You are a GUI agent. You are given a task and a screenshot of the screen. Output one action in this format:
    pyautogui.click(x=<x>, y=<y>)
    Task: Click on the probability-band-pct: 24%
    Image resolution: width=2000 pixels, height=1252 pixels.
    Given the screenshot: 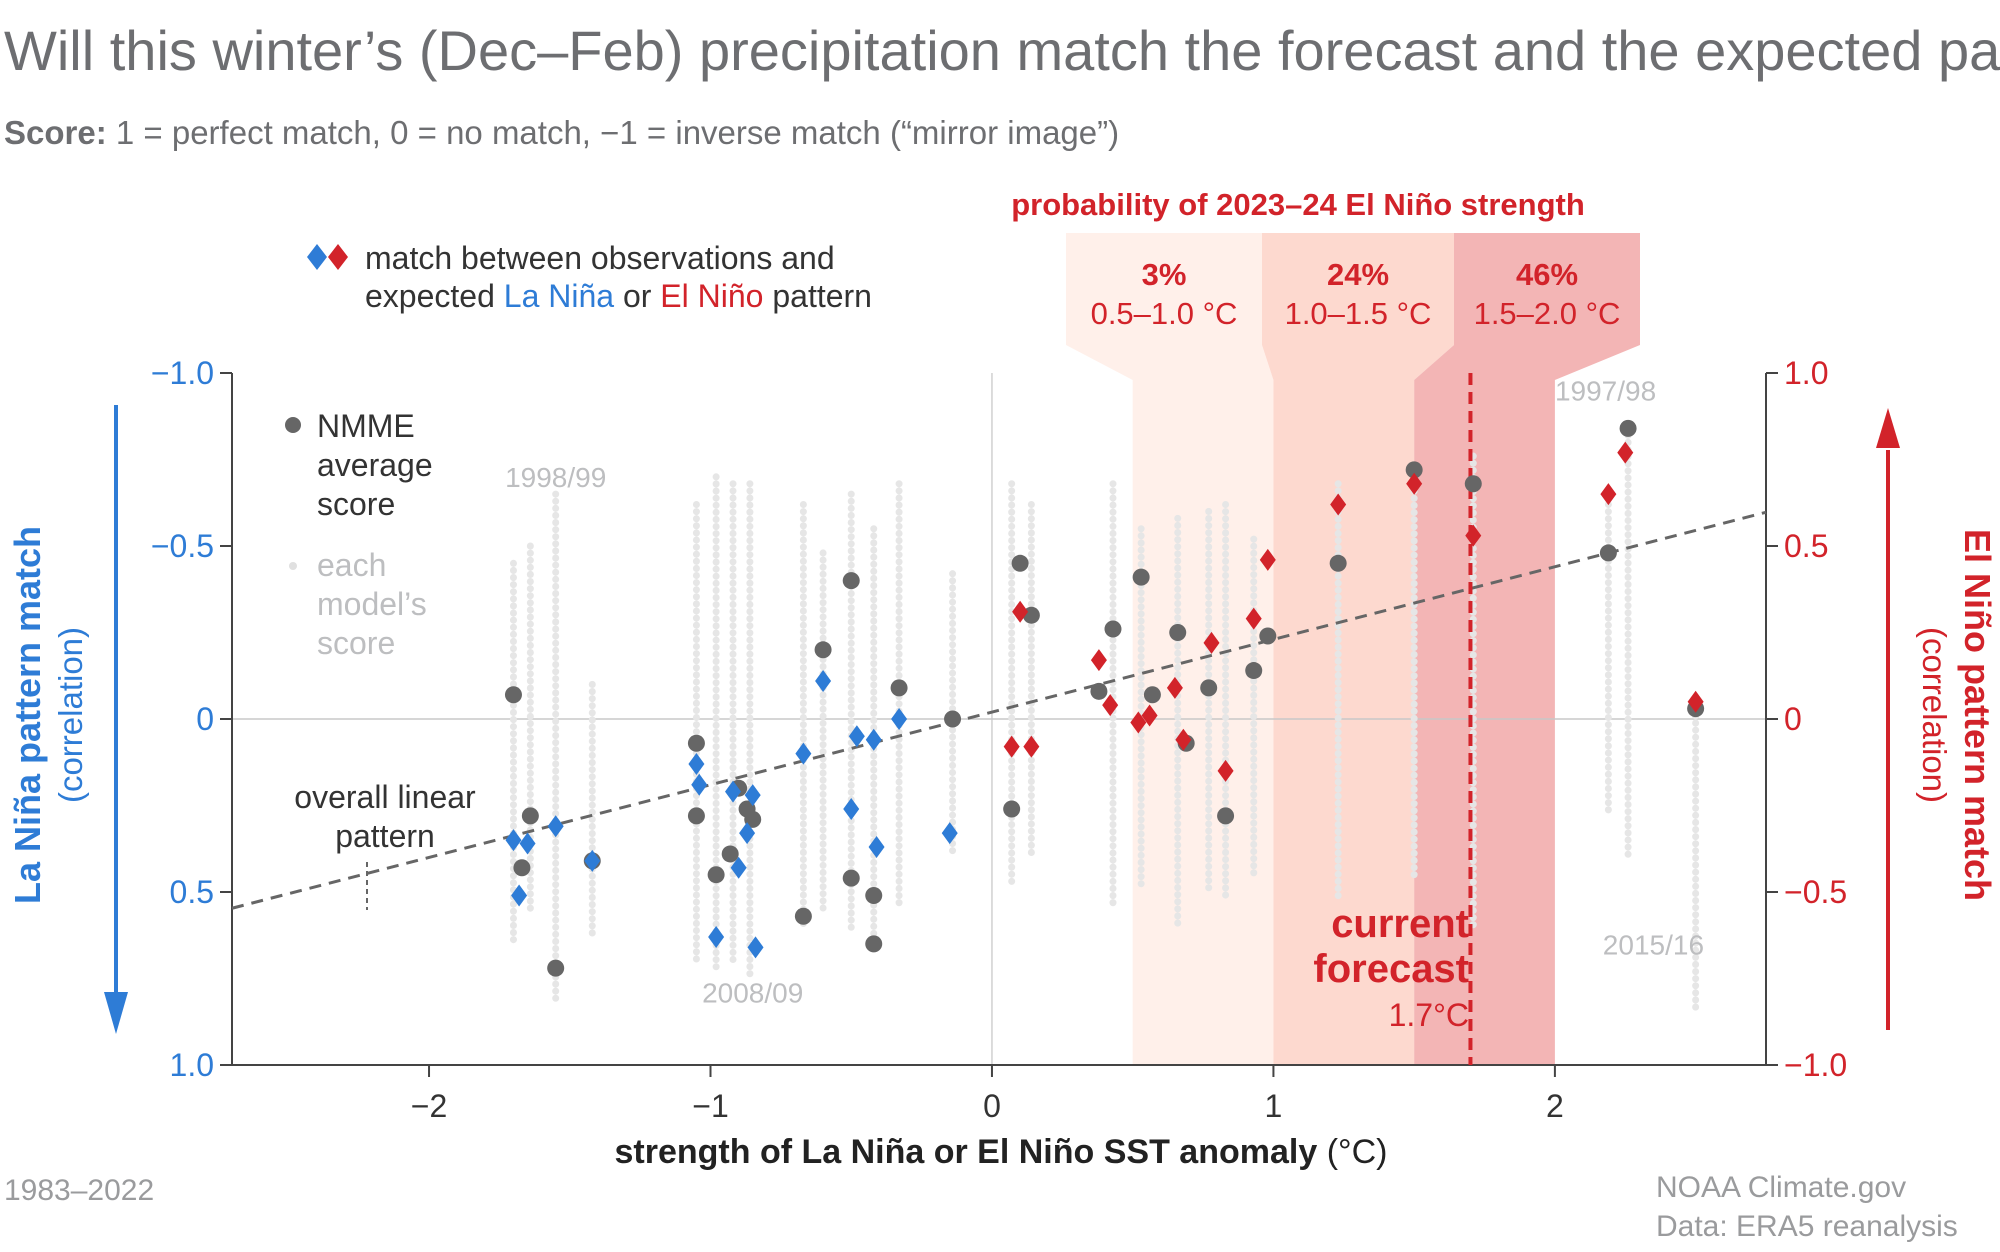 What is the action you would take?
    pyautogui.click(x=1358, y=274)
    